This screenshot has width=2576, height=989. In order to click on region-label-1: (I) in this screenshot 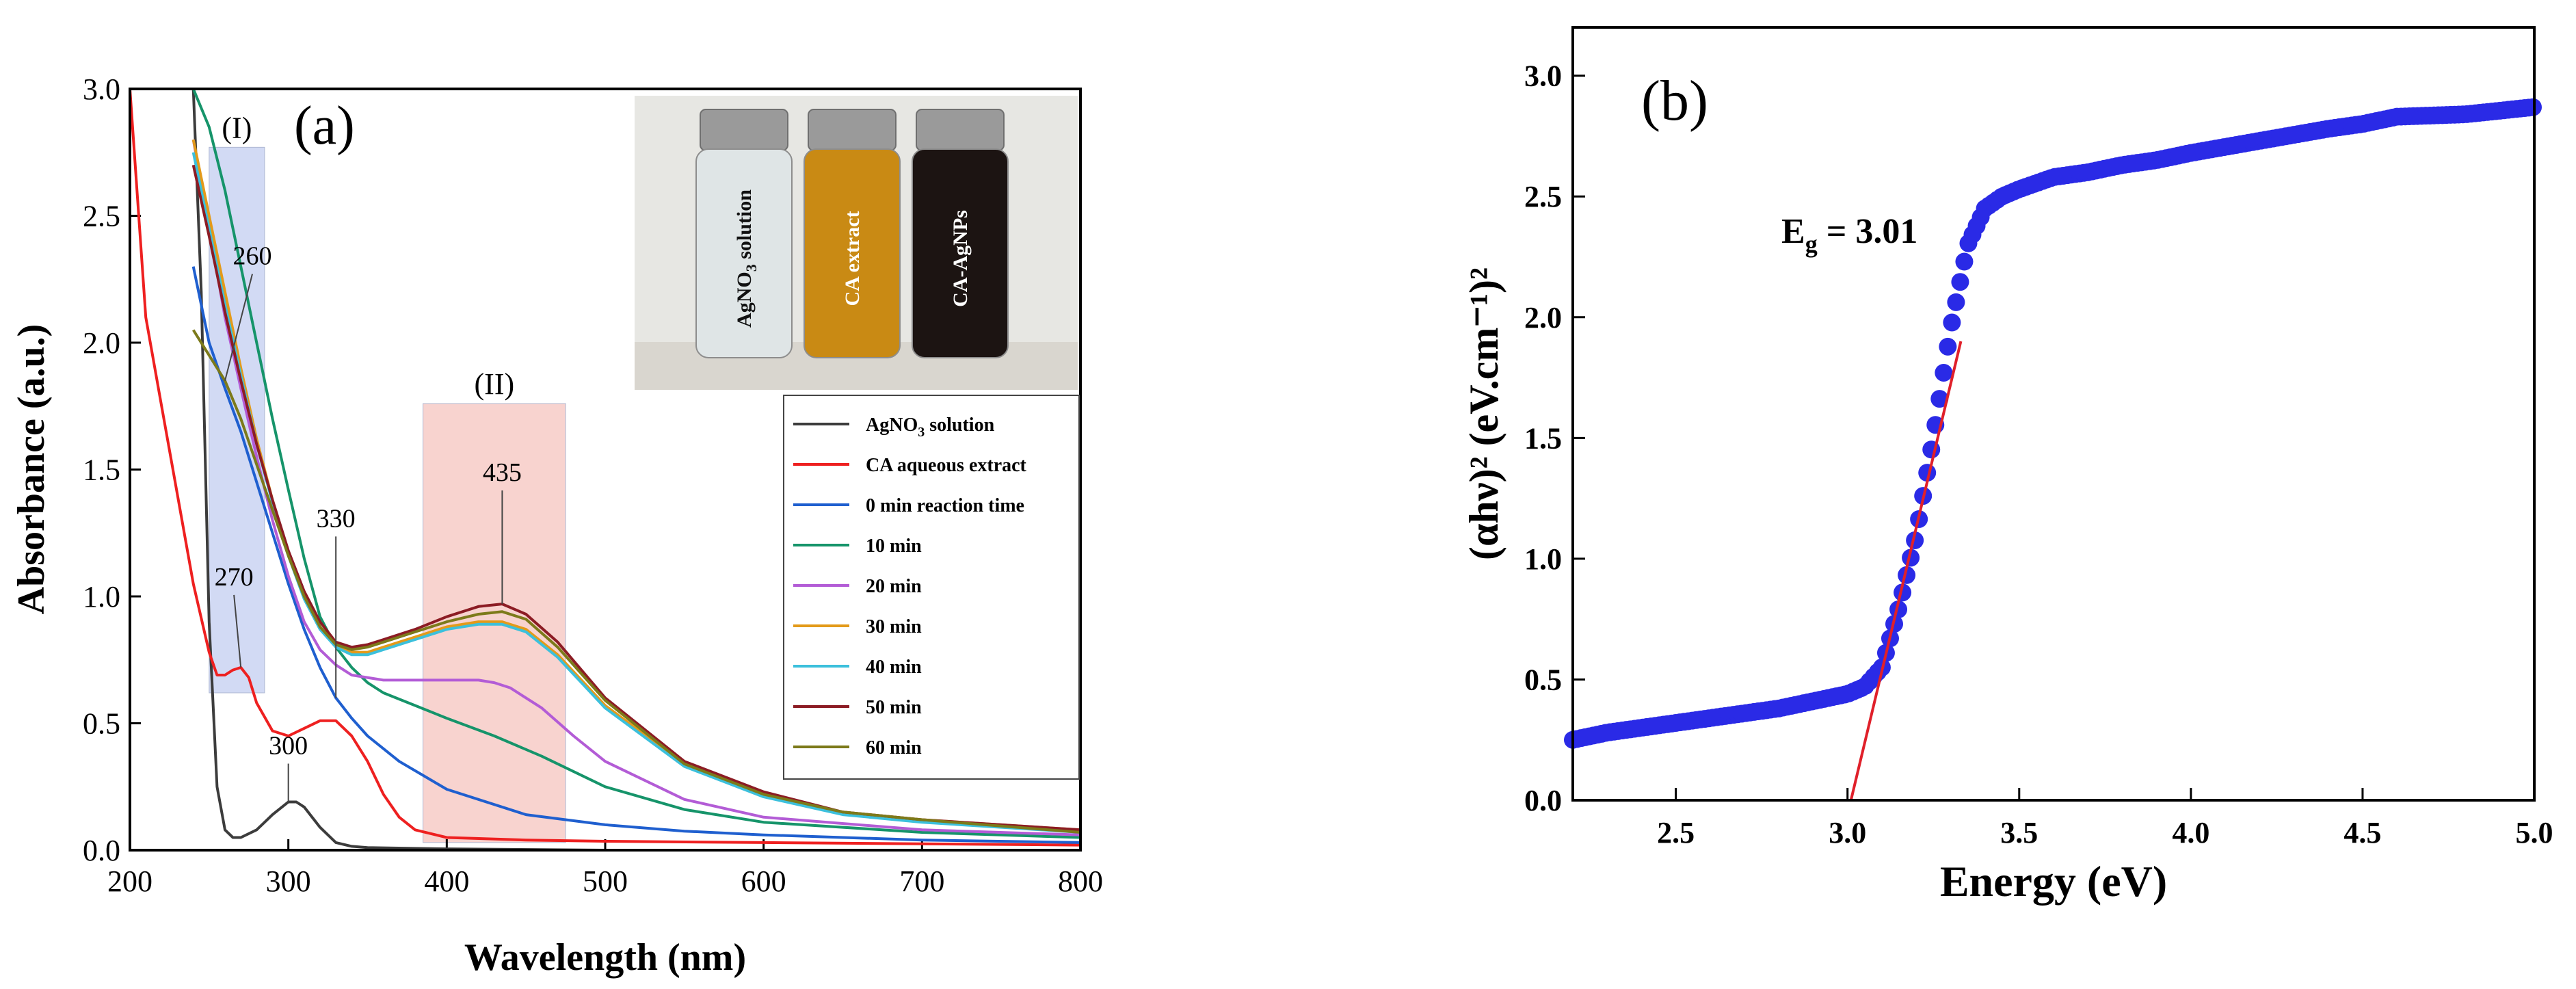, I will do `click(237, 127)`.